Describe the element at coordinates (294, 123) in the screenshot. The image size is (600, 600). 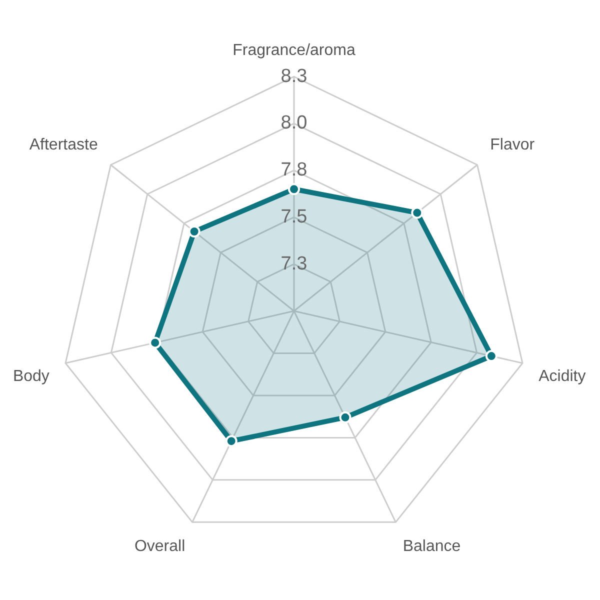
I see `y-tick-label: 8.0` at that location.